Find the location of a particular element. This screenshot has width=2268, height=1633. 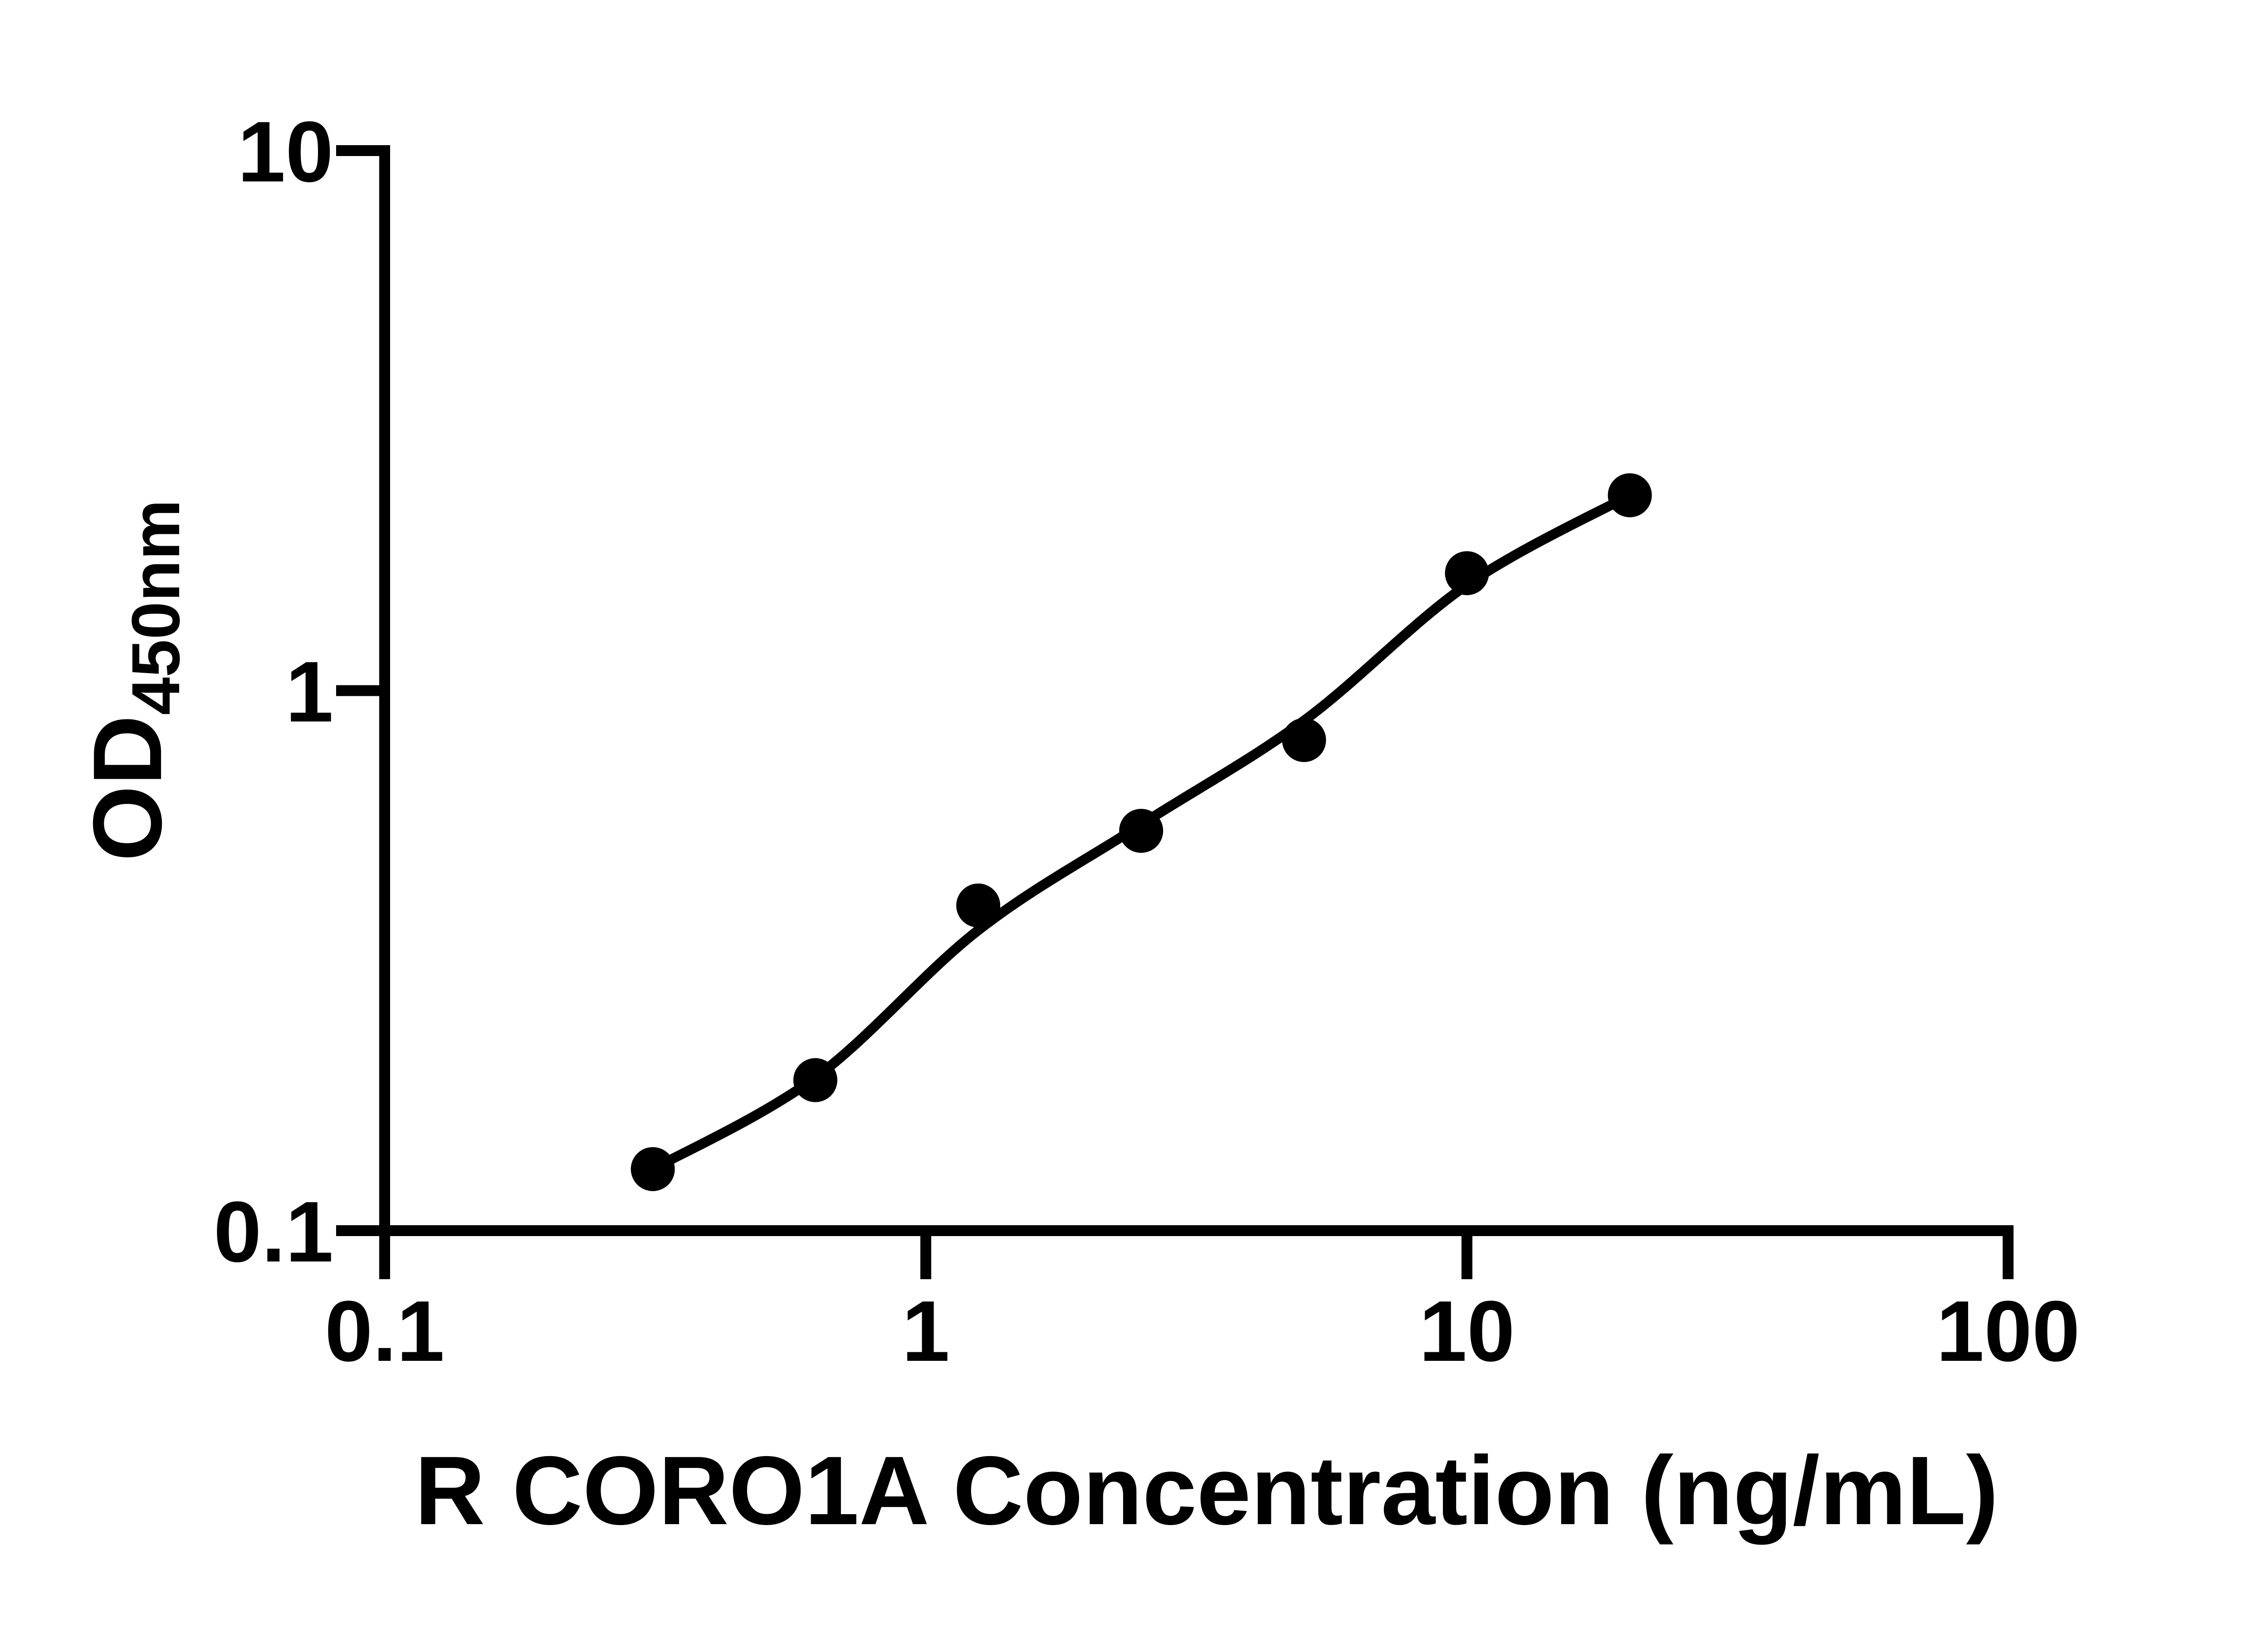

x-axis-tick-labels: 0.1 1 10 100 is located at coordinates (1203, 1331).